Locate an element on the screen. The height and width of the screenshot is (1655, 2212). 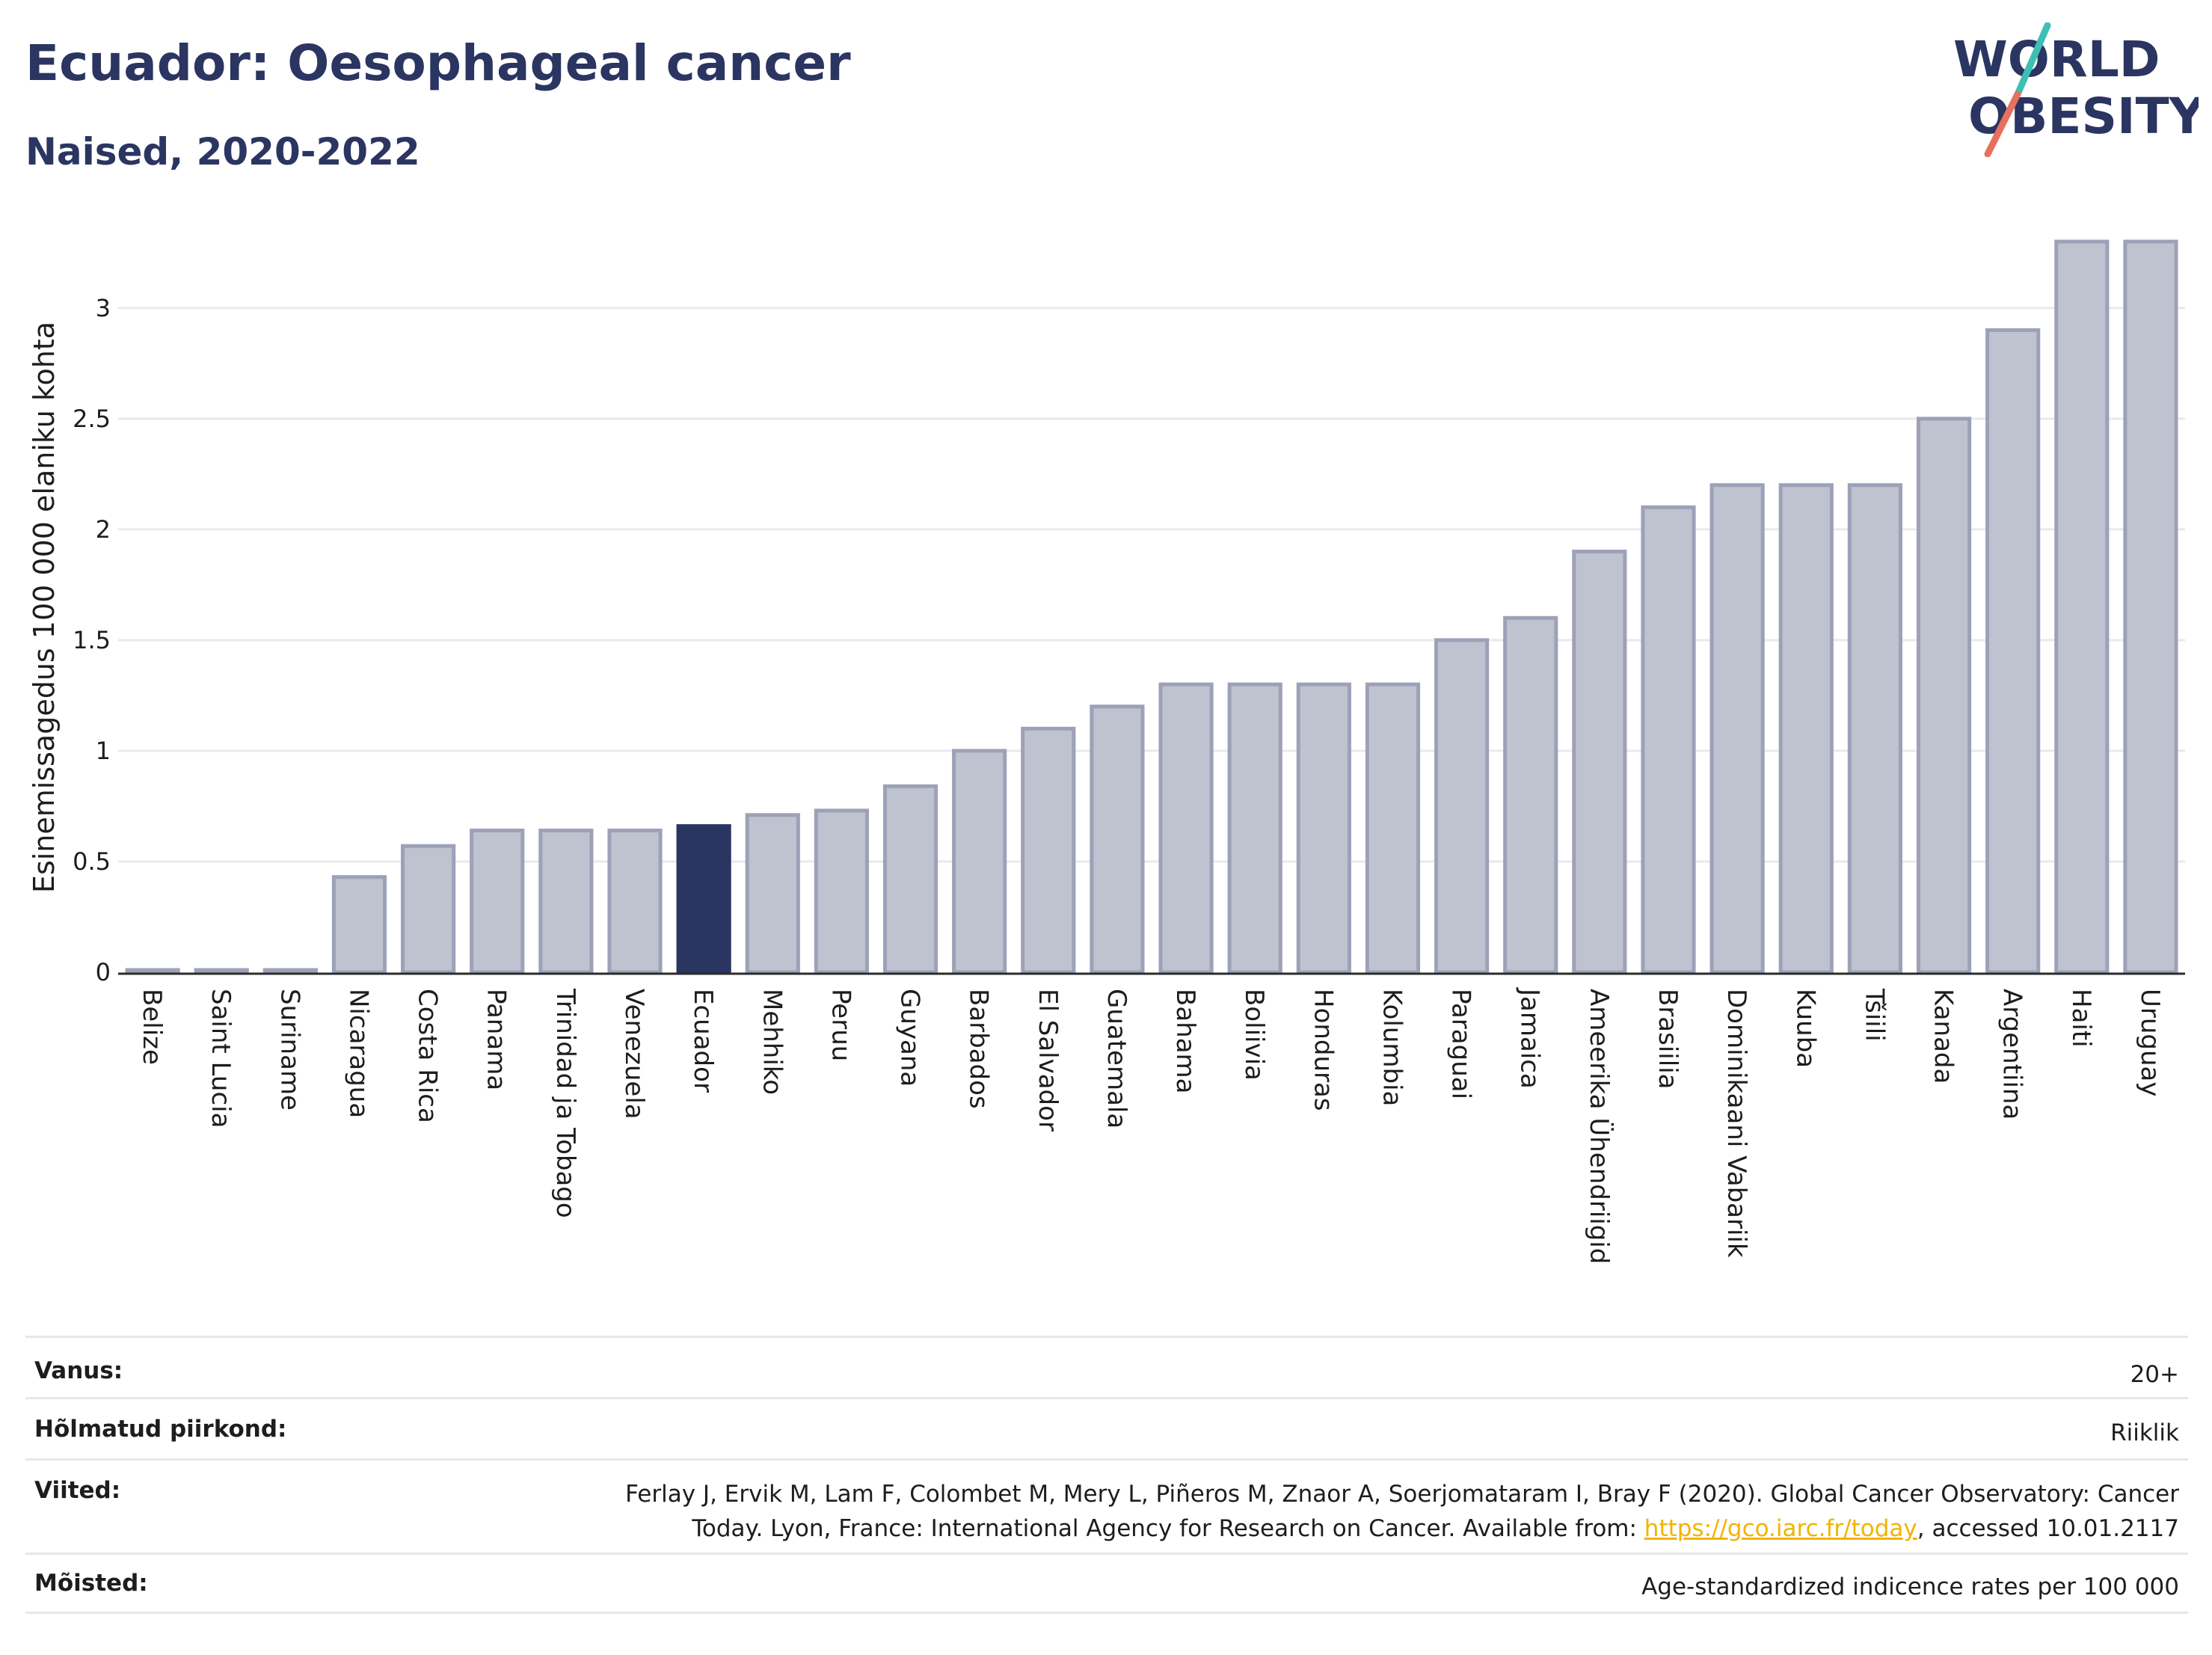
bar-costa-rica is located at coordinates (428, 909).